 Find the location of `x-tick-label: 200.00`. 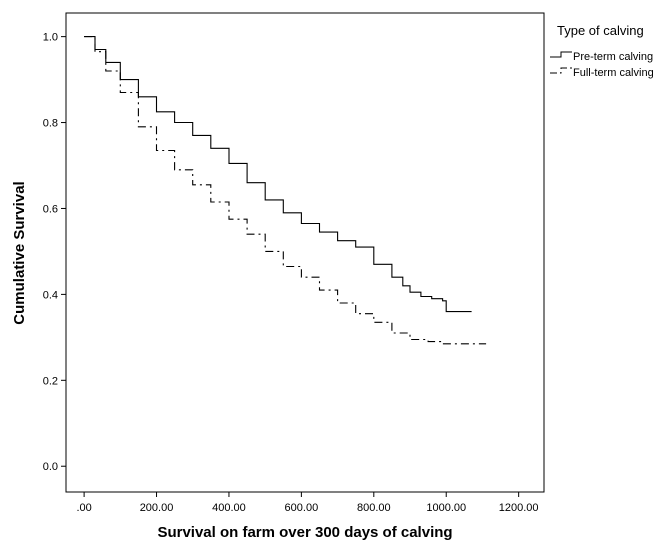

x-tick-label: 200.00 is located at coordinates (157, 508).